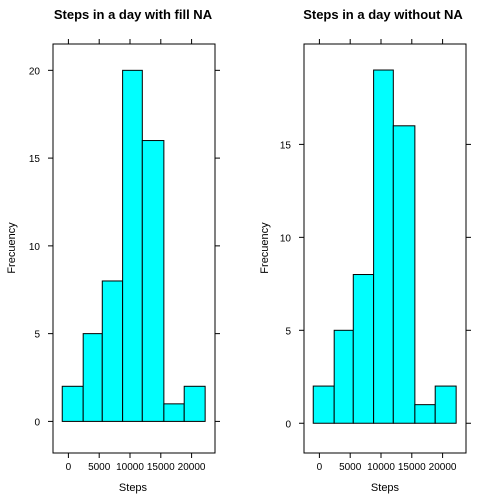 The width and height of the screenshot is (504, 504). What do you see at coordinates (133, 14) in the screenshot?
I see `chart-title: Steps in a day with fill NA` at bounding box center [133, 14].